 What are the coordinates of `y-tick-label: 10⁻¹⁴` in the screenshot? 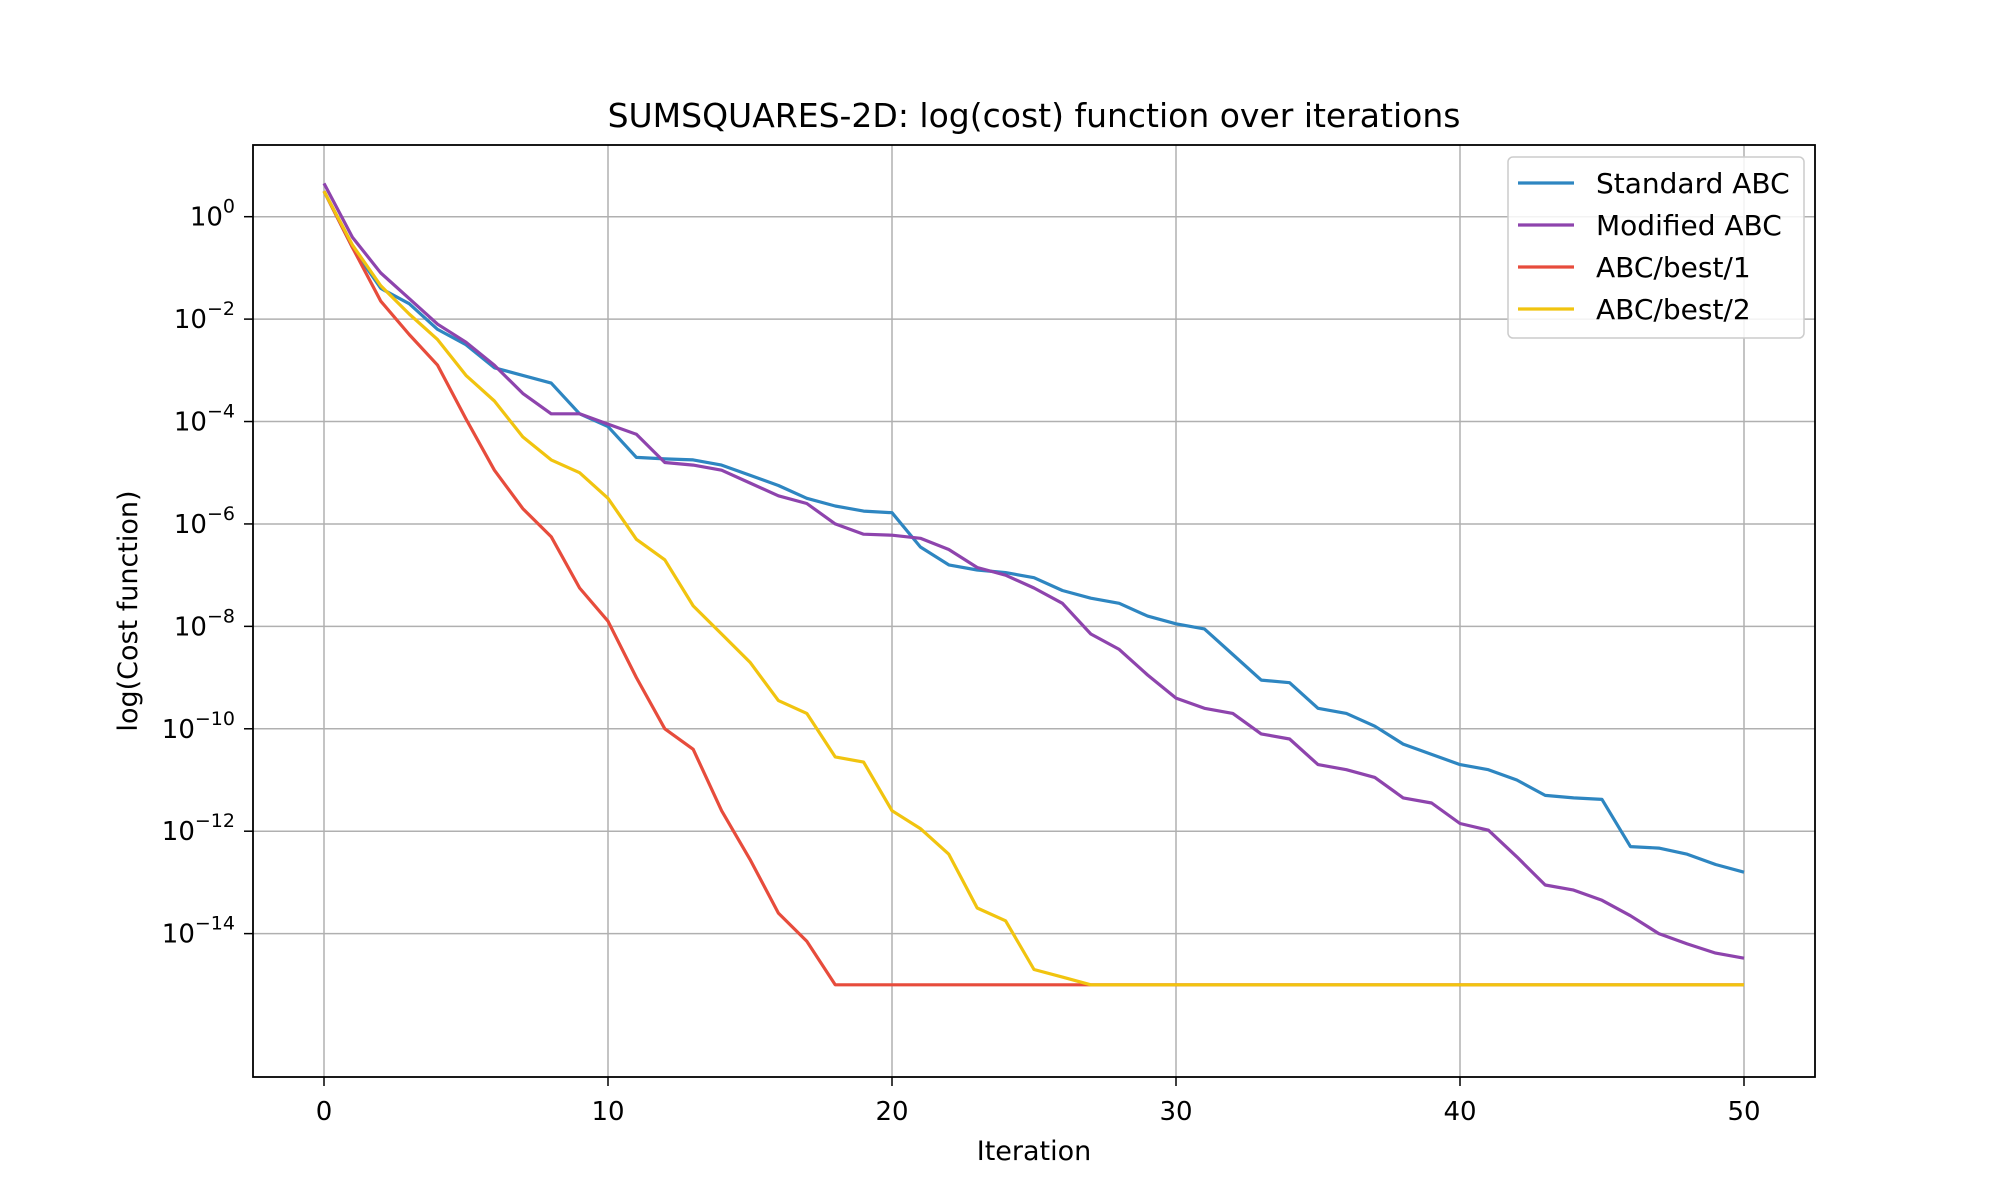 It's located at (198, 931).